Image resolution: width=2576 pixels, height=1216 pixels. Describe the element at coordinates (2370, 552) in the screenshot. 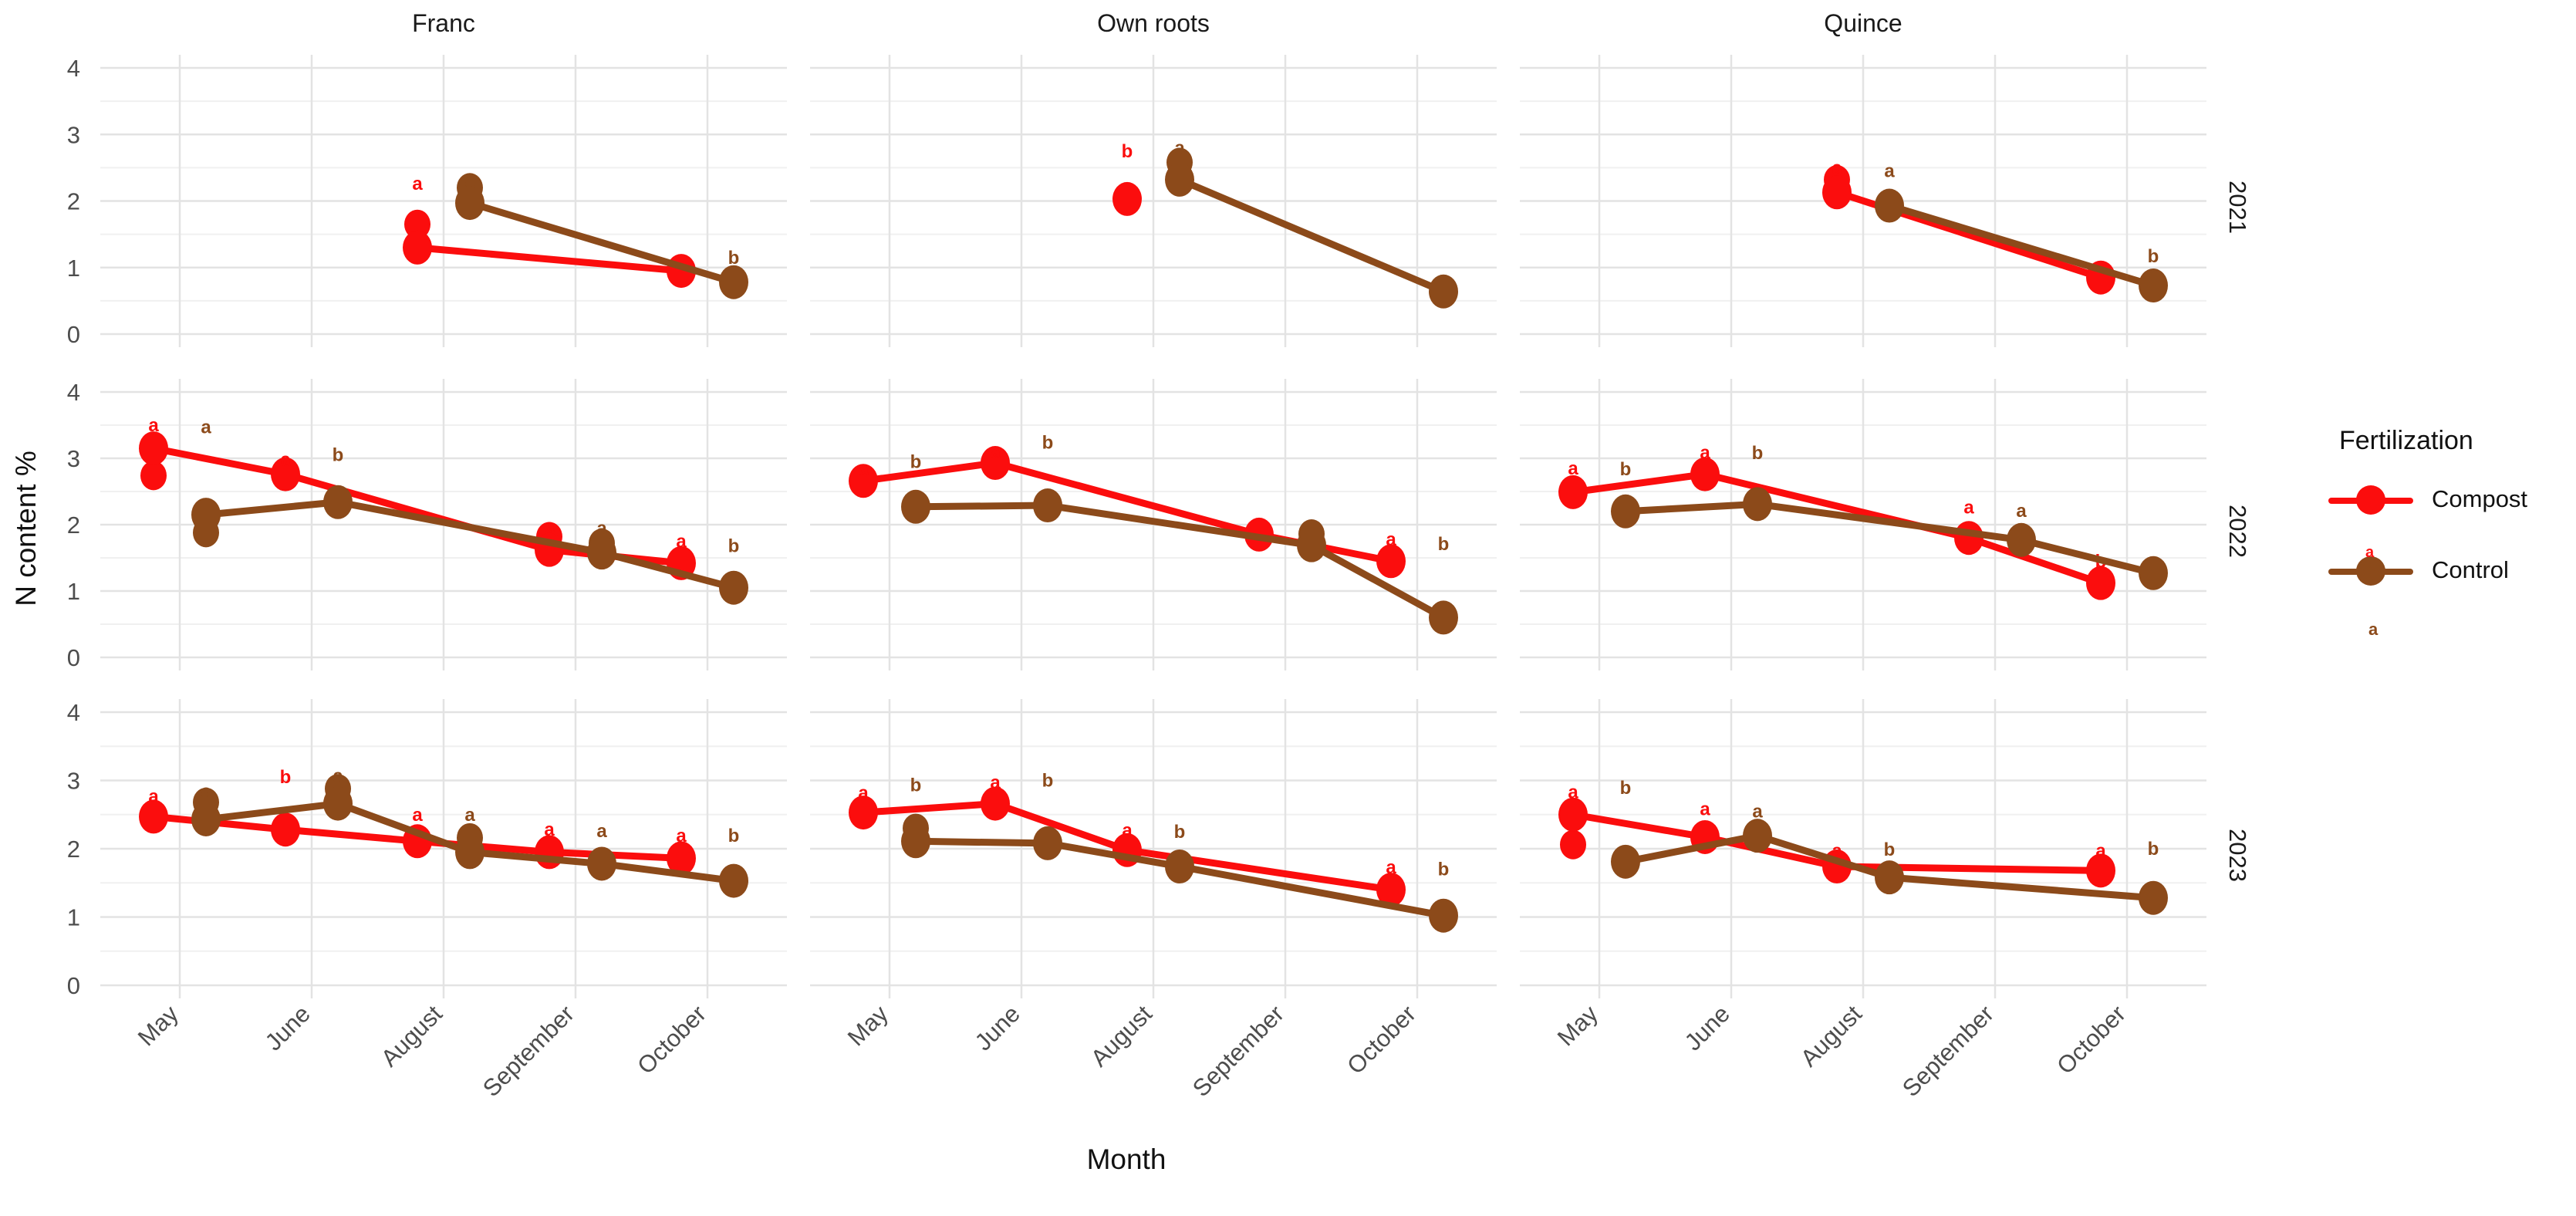

I see `legend-key-letter-a-red: a` at that location.